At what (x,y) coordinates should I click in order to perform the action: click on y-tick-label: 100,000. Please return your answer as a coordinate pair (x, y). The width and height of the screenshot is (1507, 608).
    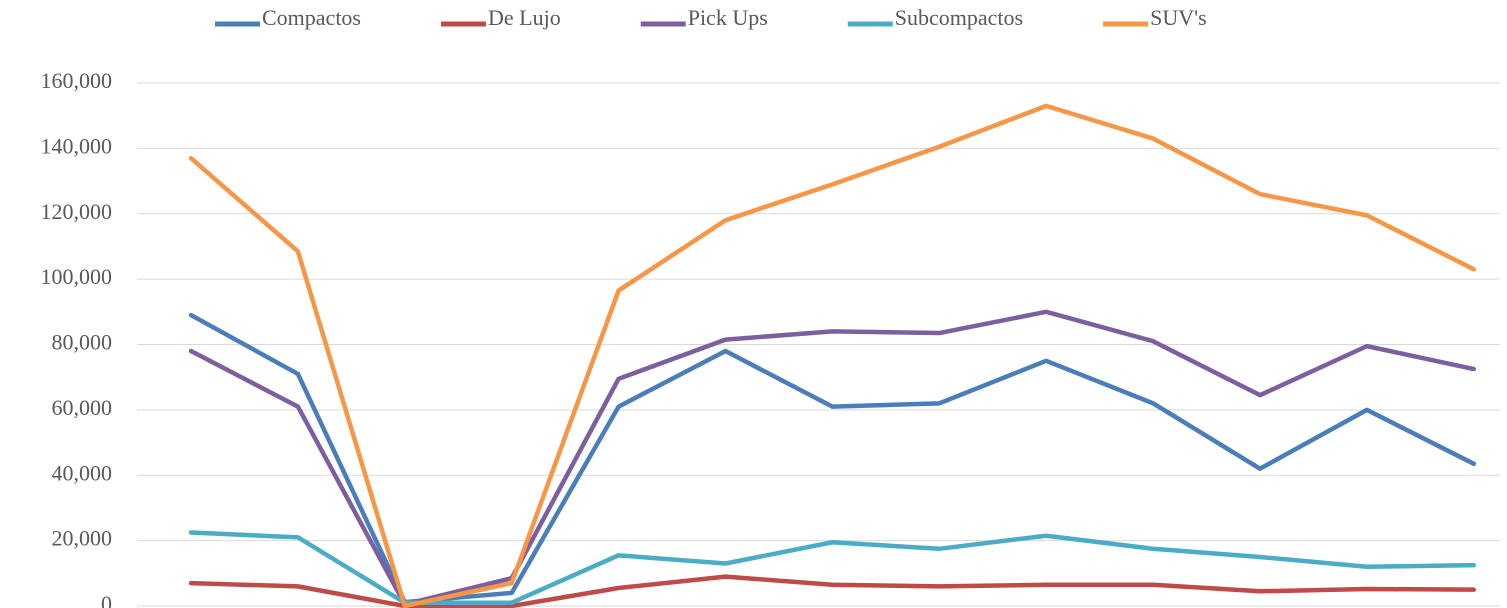
    Looking at the image, I should click on (77, 276).